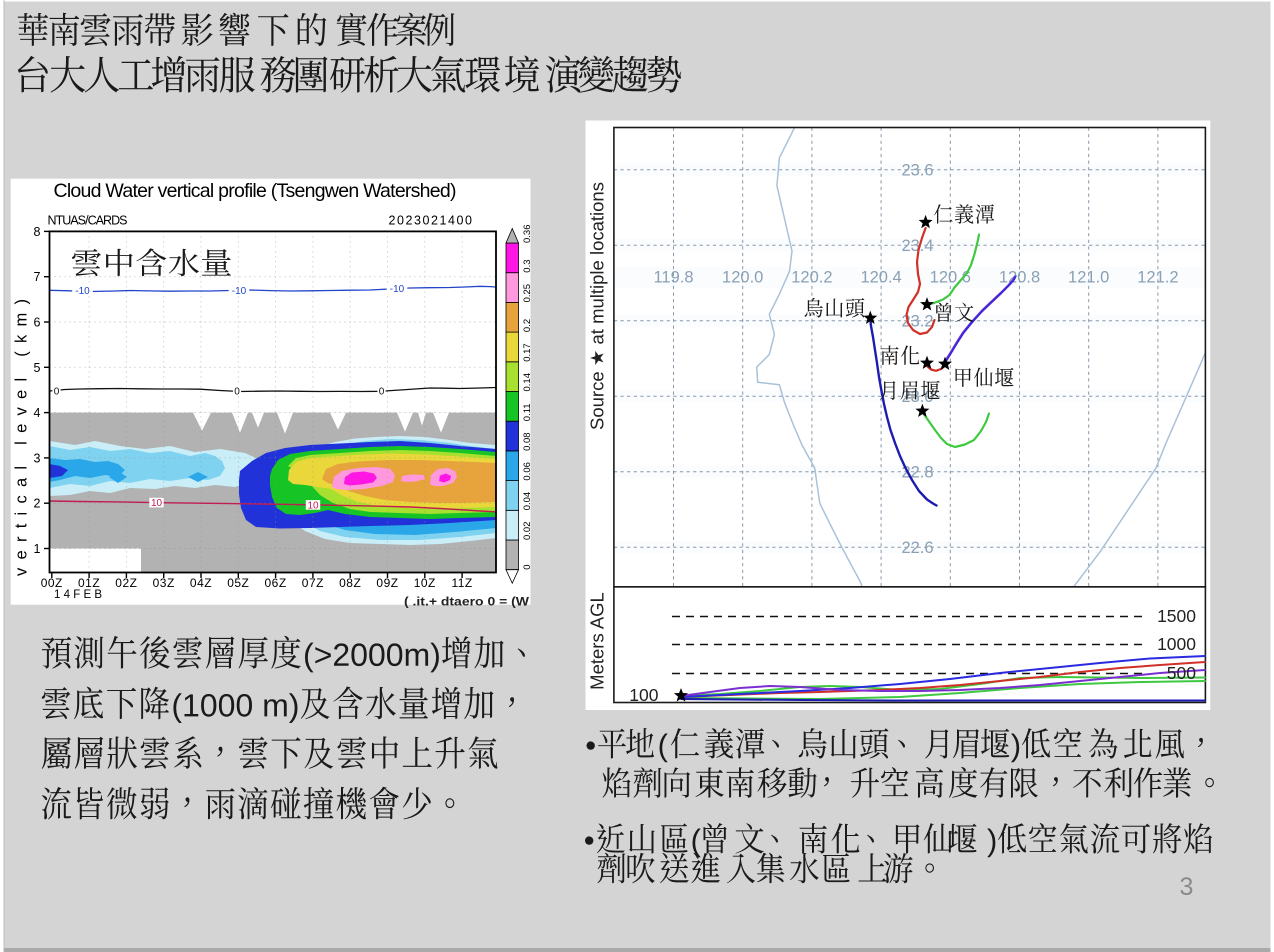 The width and height of the screenshot is (1274, 952). I want to click on svg-text: 0.02, so click(527, 531).